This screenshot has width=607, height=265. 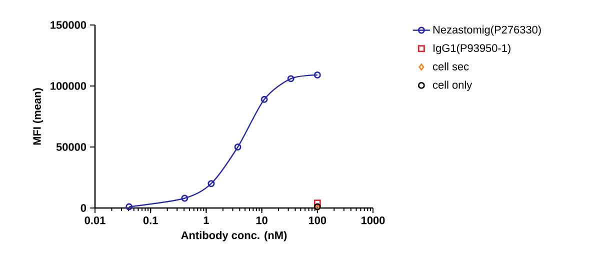 I want to click on y-axis-title: MFI (mean), so click(x=38, y=116).